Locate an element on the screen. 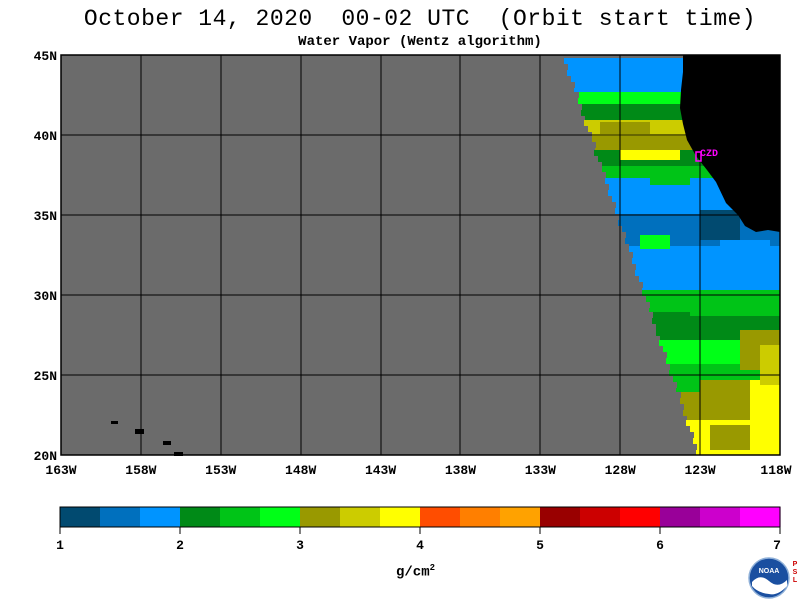  station-marker-icon is located at coordinates (698, 156).